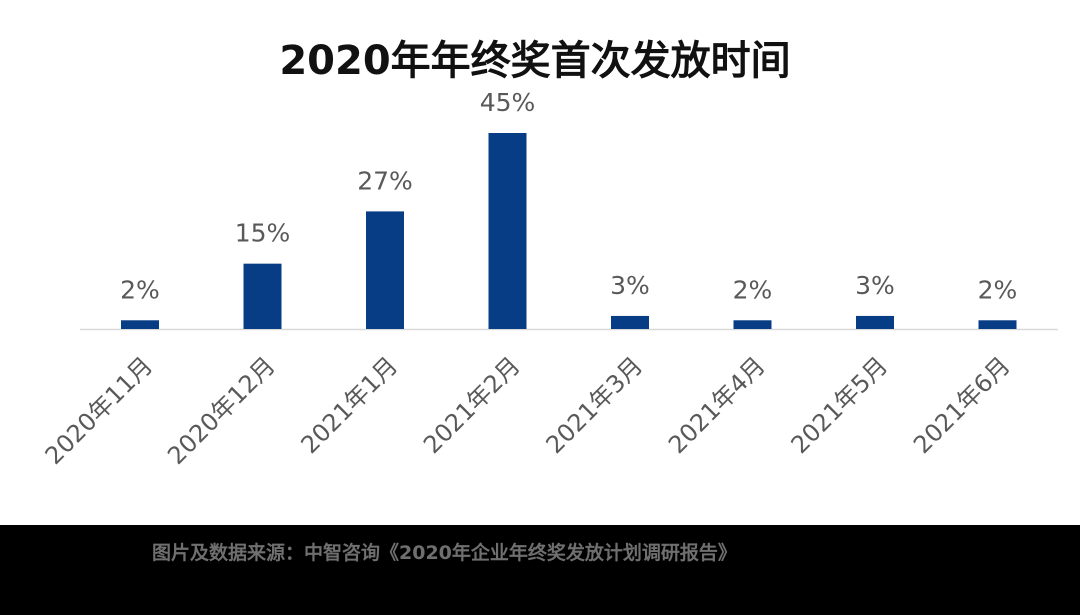  Describe the element at coordinates (717, 405) in the screenshot. I see `x-tick-label-6: 2021年4月` at that location.